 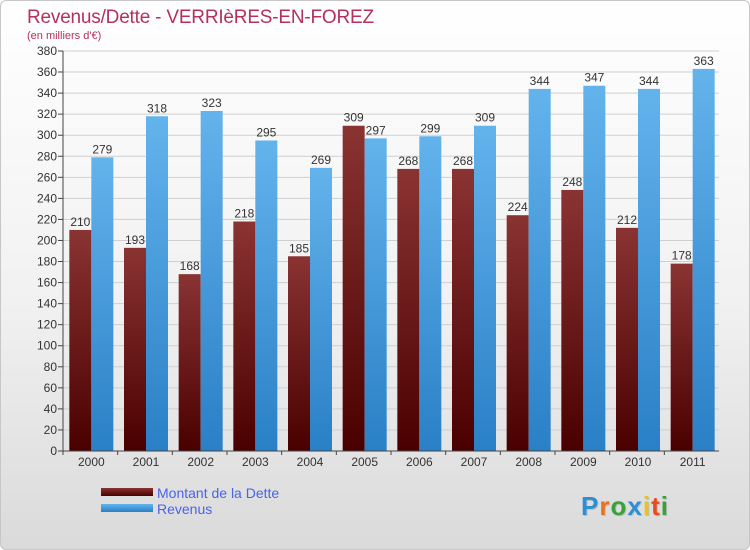 What do you see at coordinates (605, 506) in the screenshot?
I see `logo-letter: r` at bounding box center [605, 506].